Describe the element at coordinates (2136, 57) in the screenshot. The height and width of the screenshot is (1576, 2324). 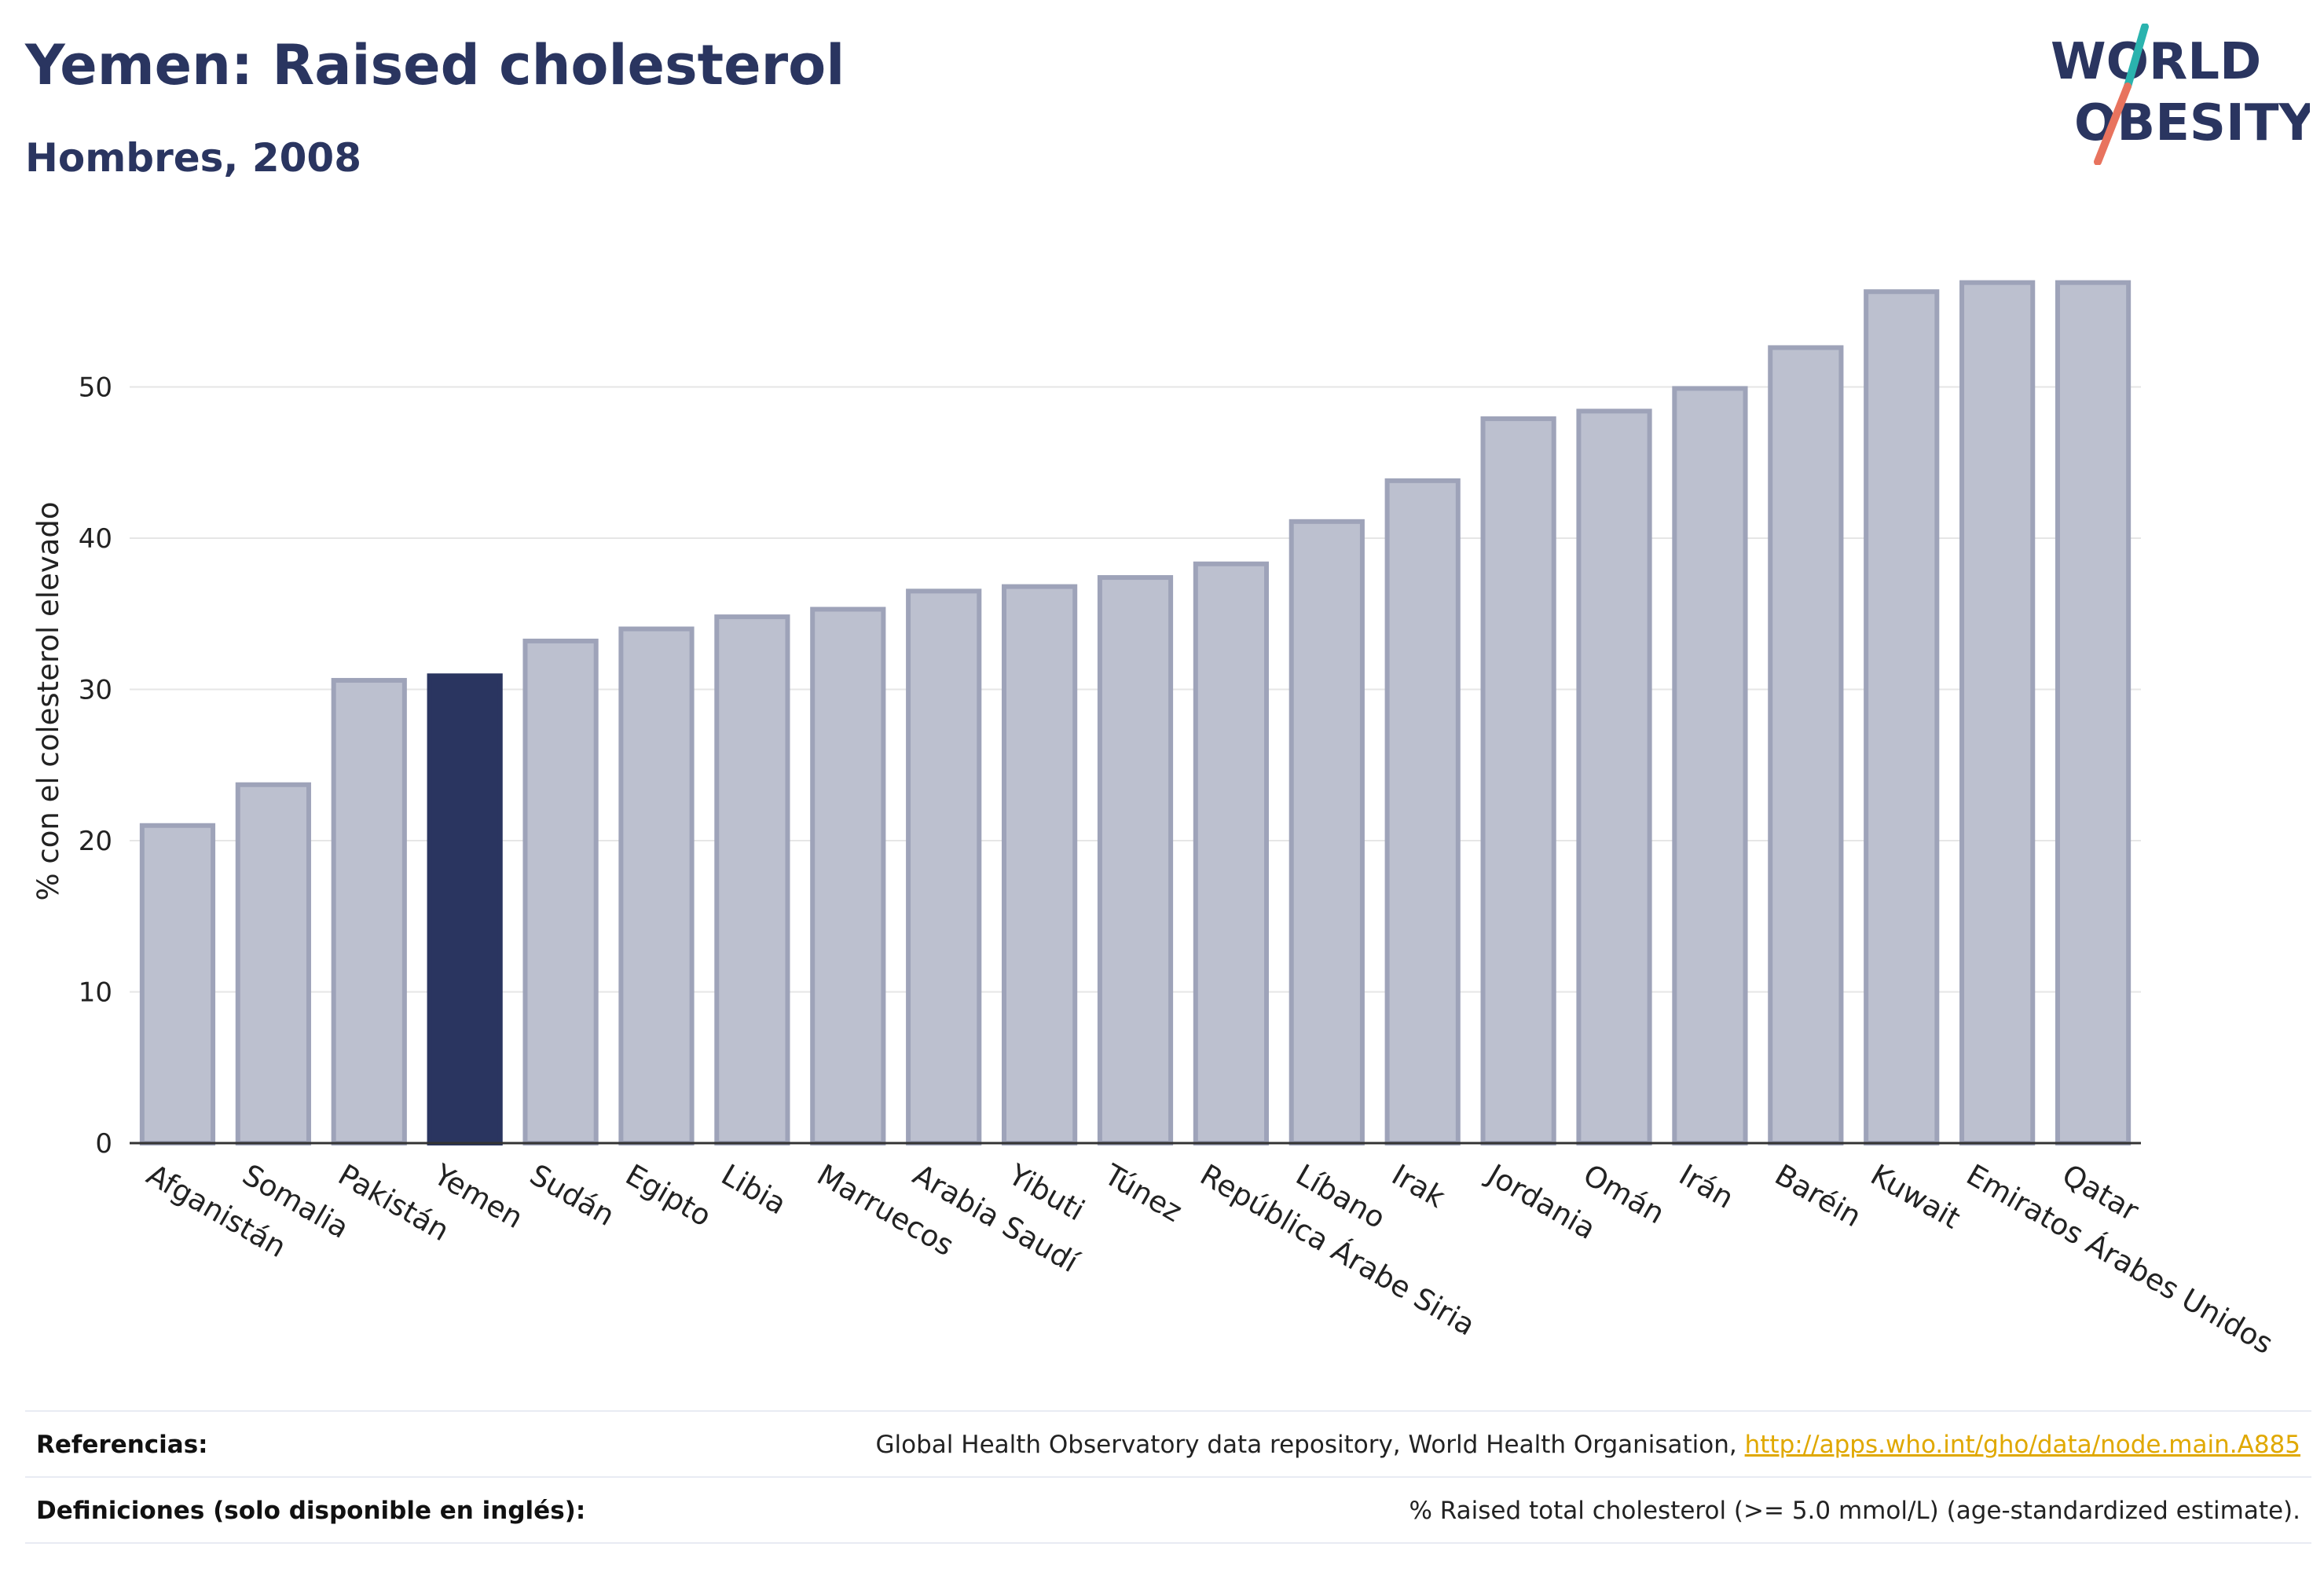
I see `logo-slash-teal` at that location.